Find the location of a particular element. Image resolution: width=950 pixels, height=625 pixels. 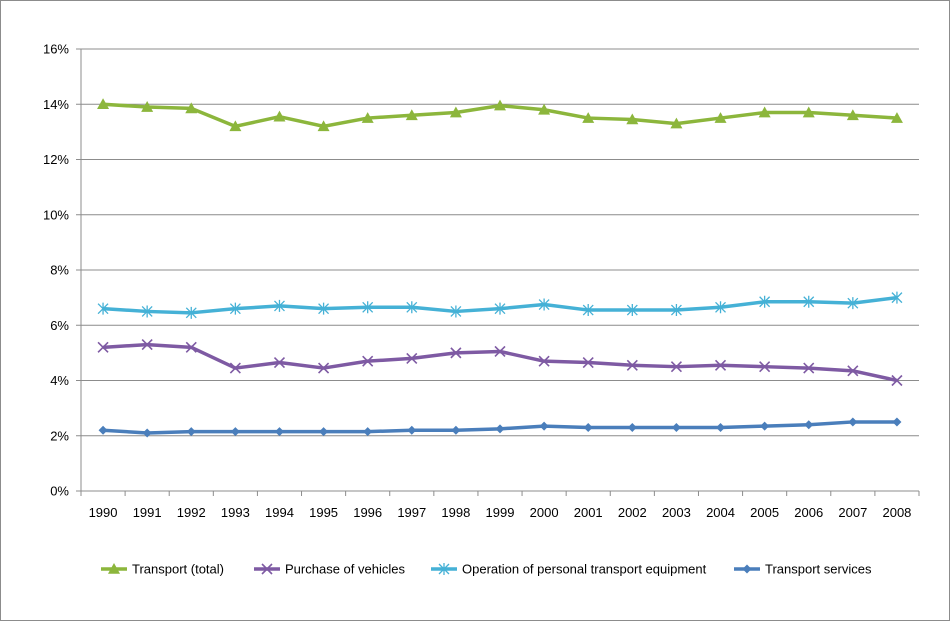

x-tick-label: 1994 is located at coordinates (279, 512).